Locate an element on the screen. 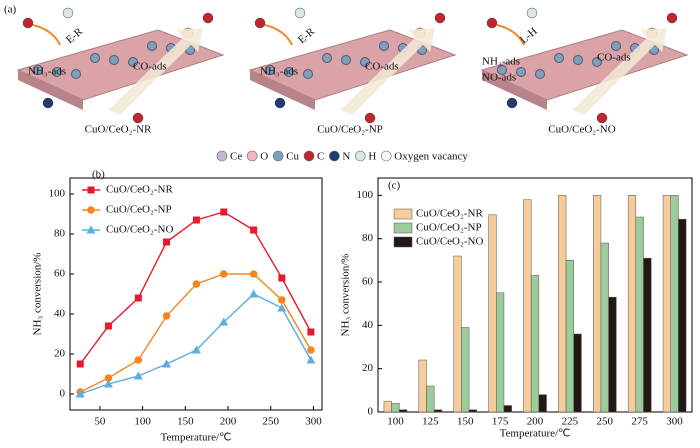 This screenshot has width=700, height=448. panel-caption: CuO/CeO₂-NO is located at coordinates (581, 130).